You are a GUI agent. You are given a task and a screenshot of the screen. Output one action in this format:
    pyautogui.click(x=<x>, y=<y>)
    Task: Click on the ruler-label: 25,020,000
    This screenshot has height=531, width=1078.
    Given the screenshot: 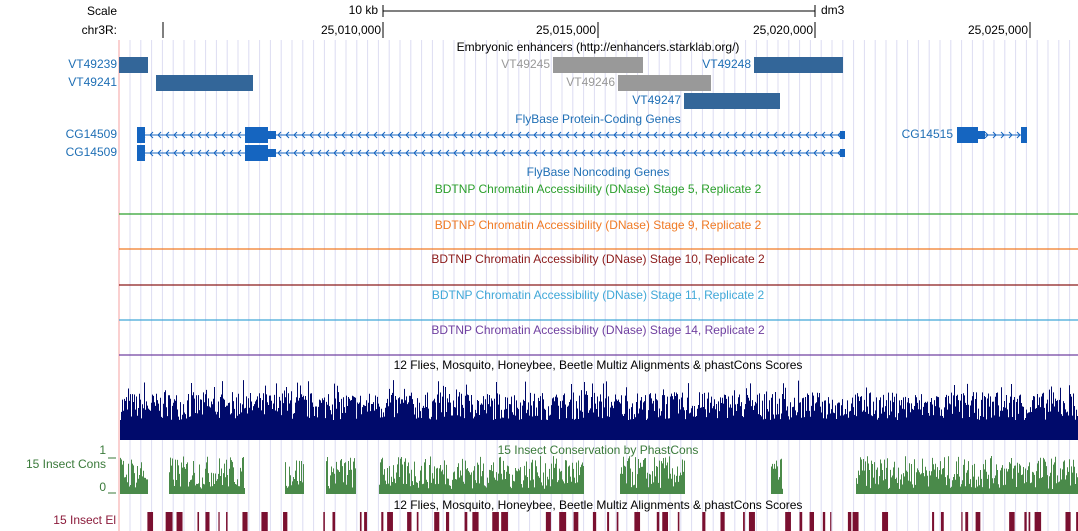 What is the action you would take?
    pyautogui.click(x=783, y=30)
    